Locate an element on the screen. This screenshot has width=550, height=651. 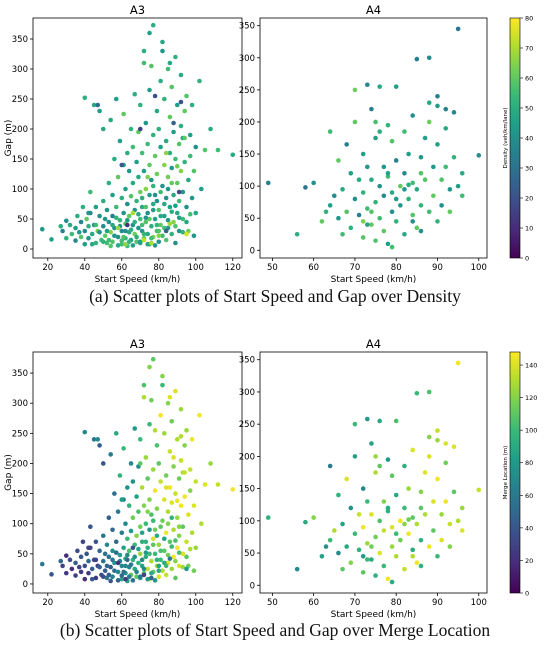
y-tick-label: 50 is located at coordinates (249, 219).